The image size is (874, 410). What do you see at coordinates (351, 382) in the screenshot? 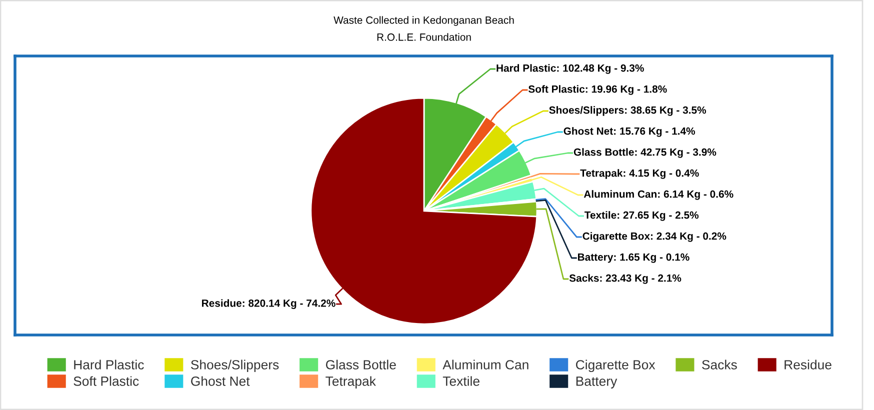
I see `legend-label: Tetrapak` at bounding box center [351, 382].